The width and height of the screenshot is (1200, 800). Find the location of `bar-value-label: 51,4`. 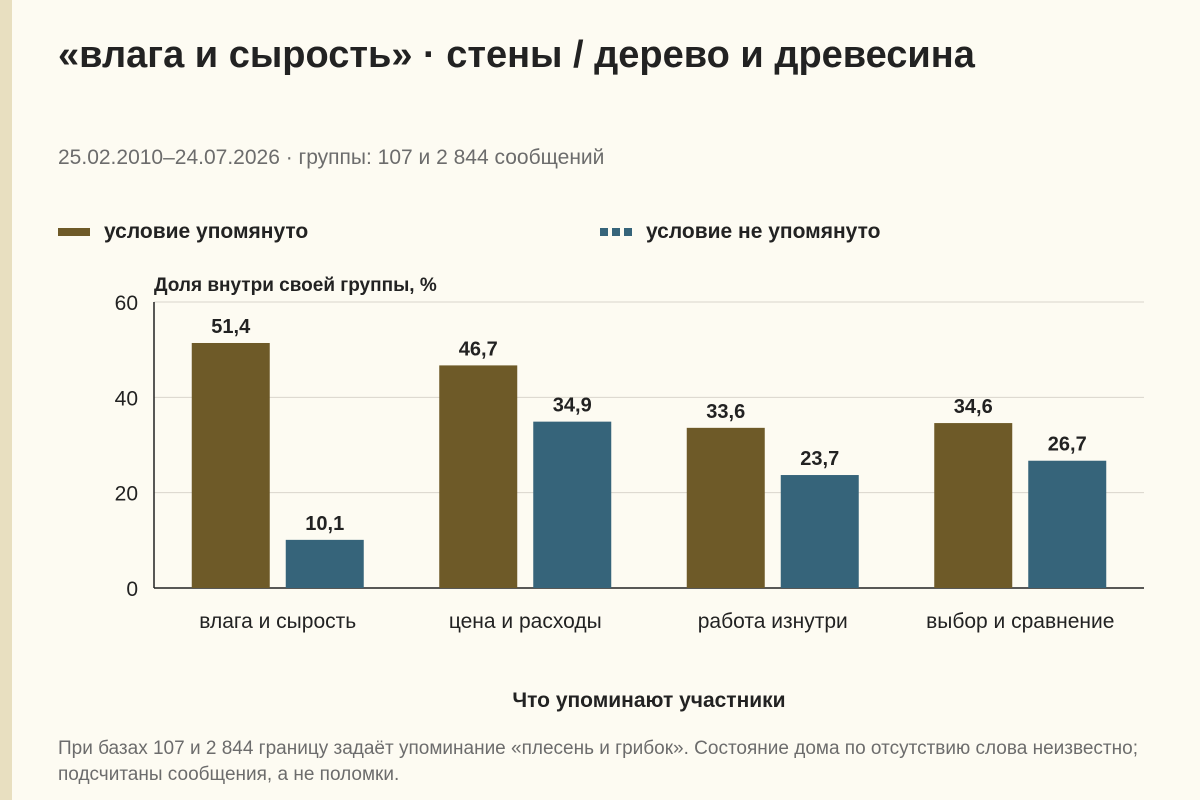

bar-value-label: 51,4 is located at coordinates (231, 327).